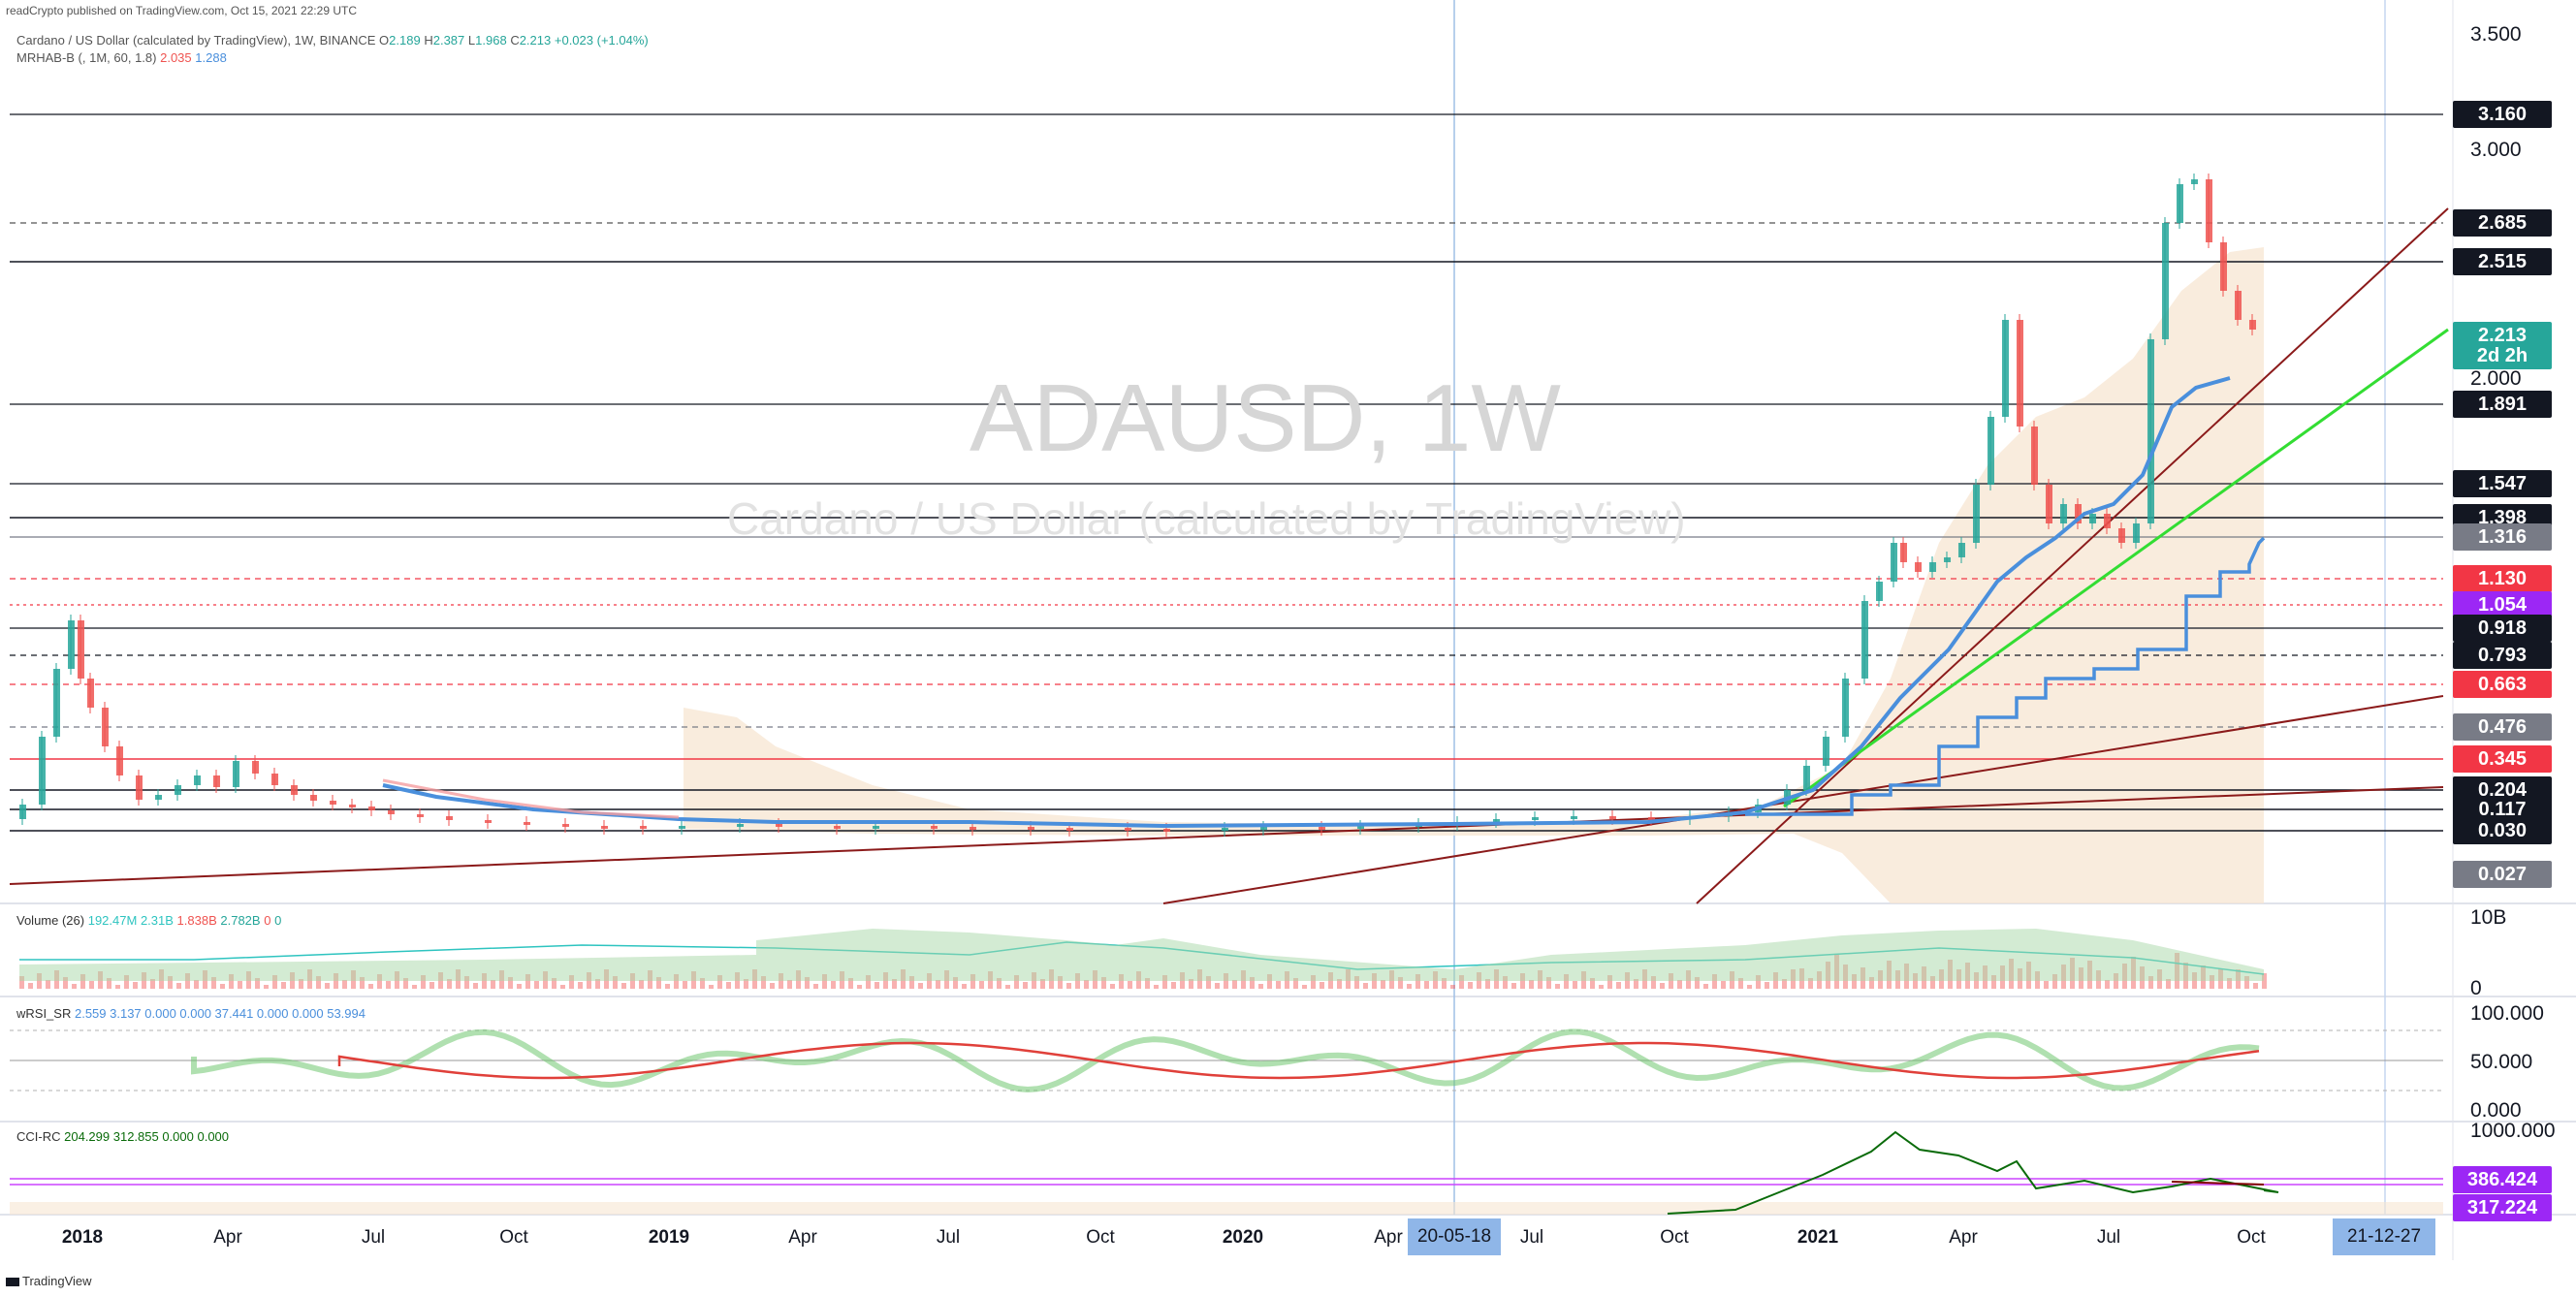 Image resolution: width=2576 pixels, height=1297 pixels. What do you see at coordinates (2503, 874) in the screenshot?
I see `price-tag: 0.027` at bounding box center [2503, 874].